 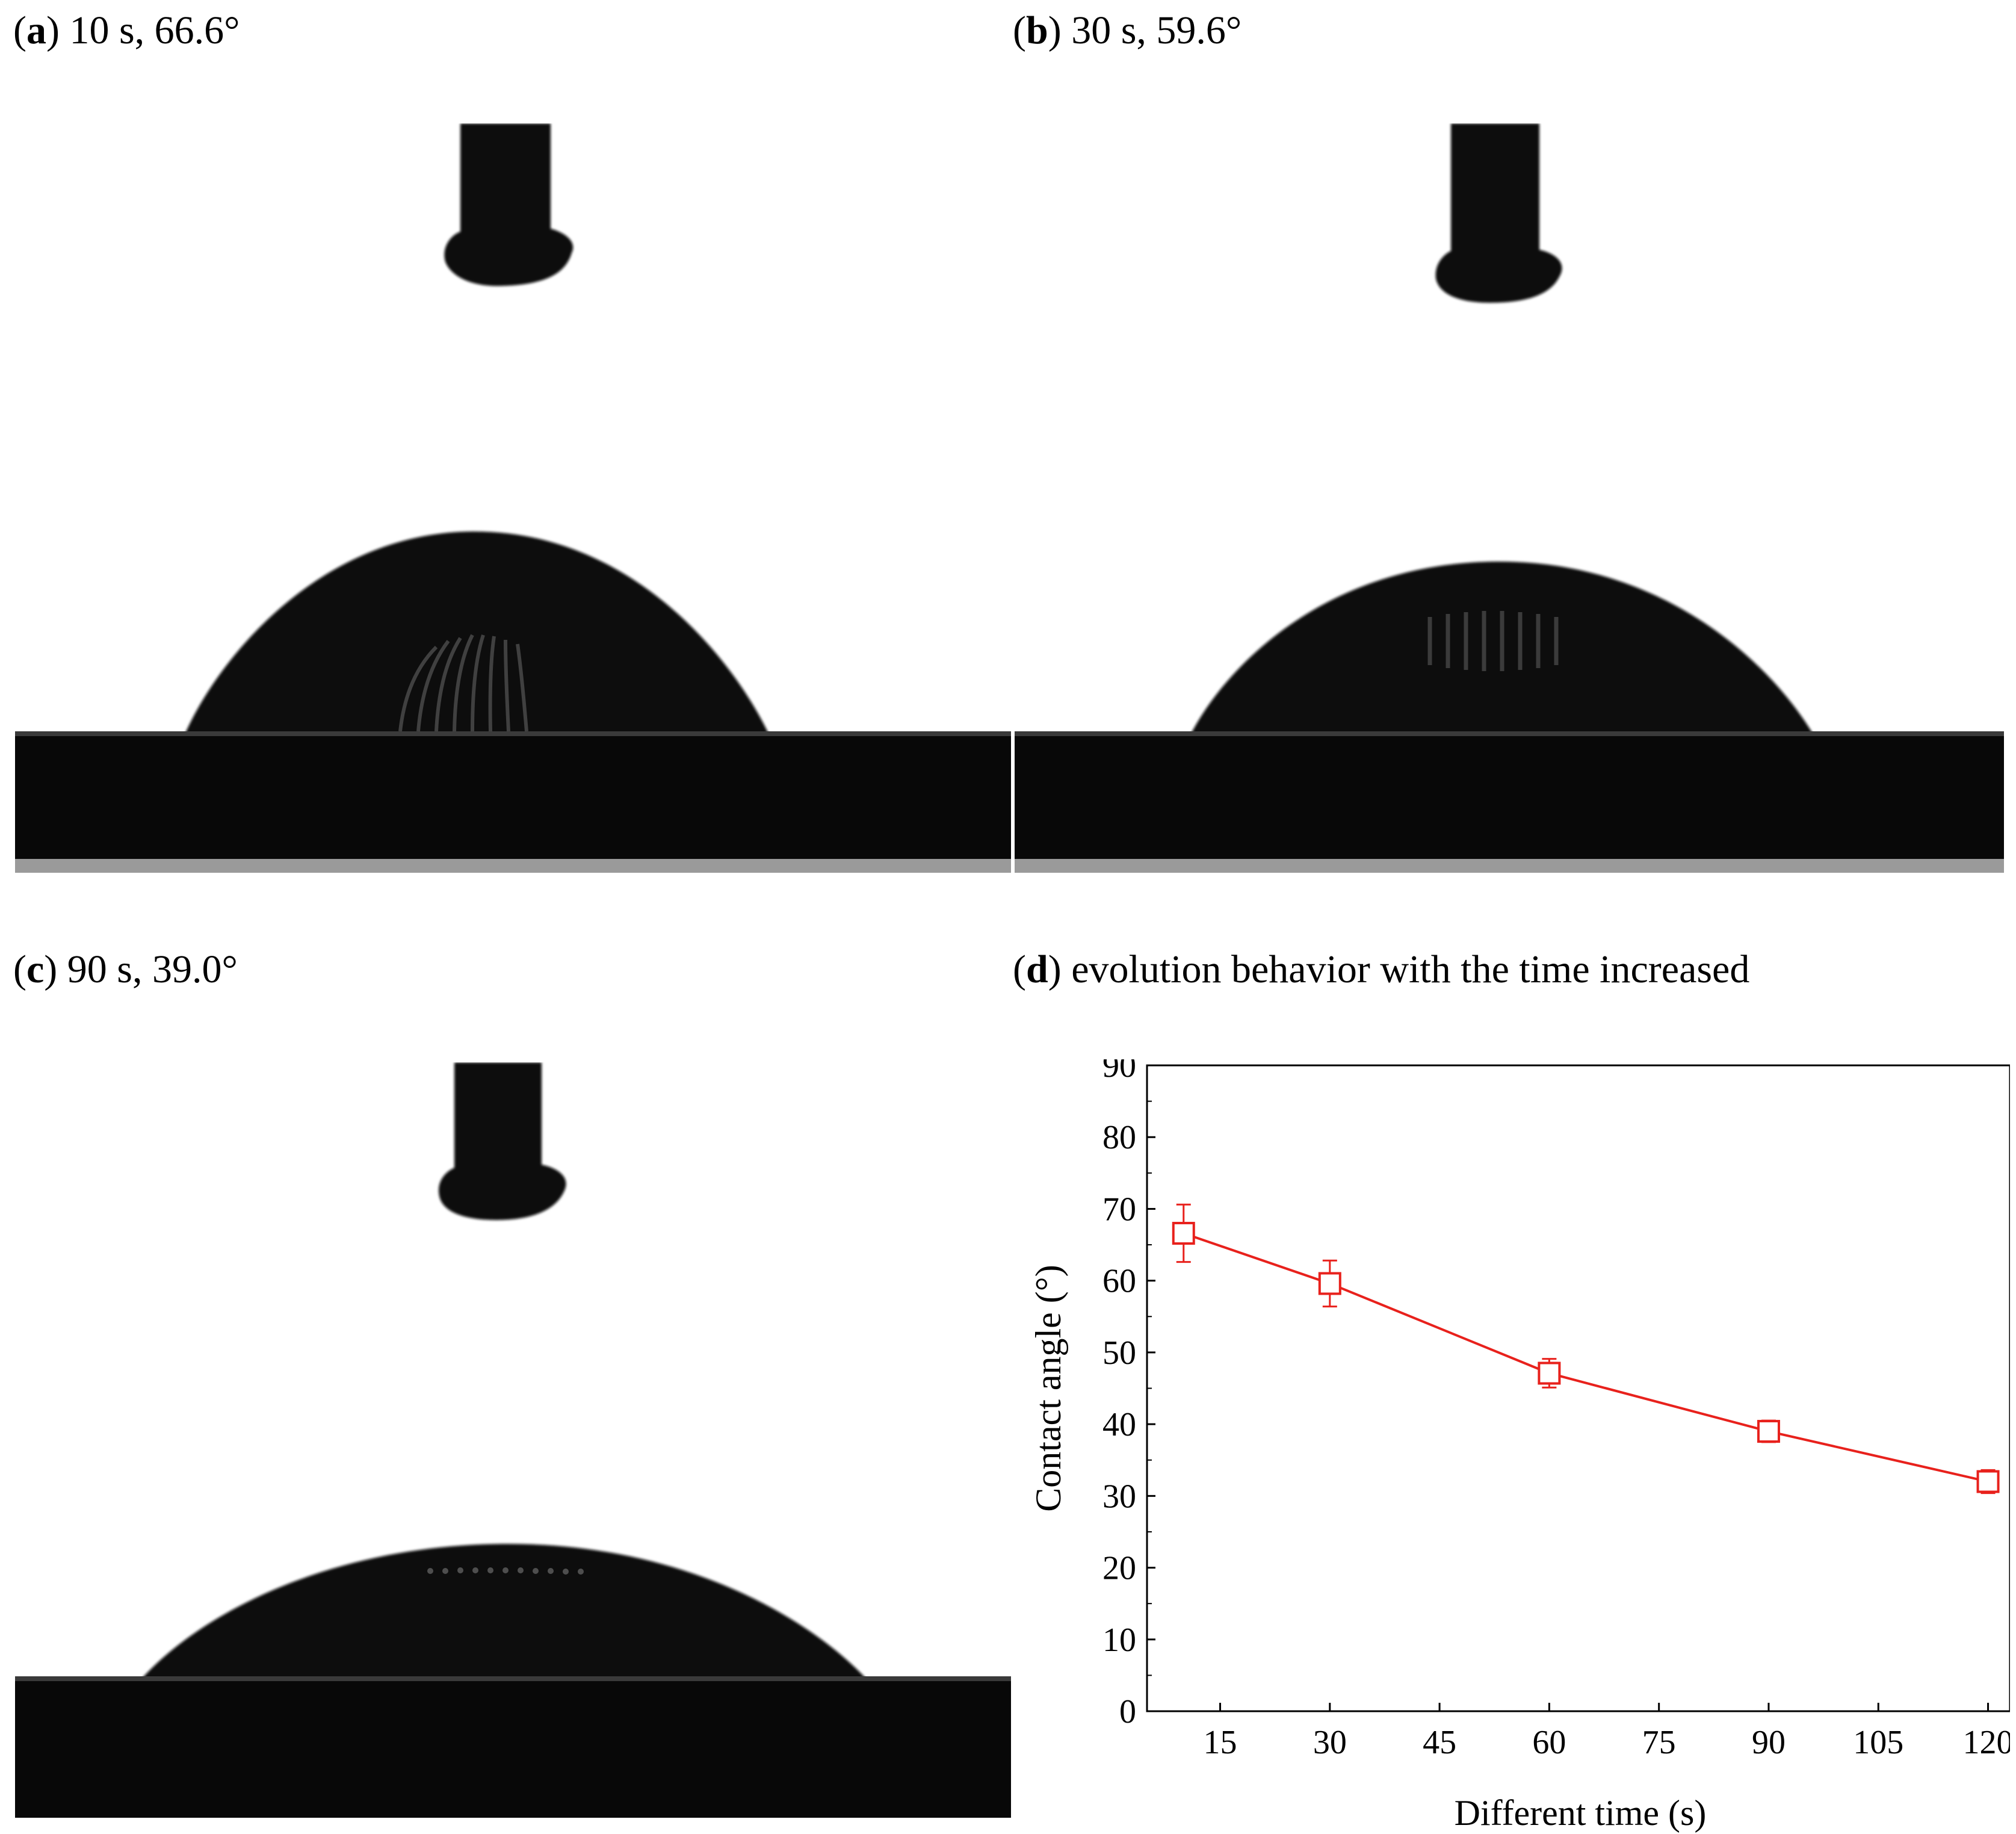 What do you see at coordinates (1581, 1813) in the screenshot?
I see `x-axis-title: Different time (s)` at bounding box center [1581, 1813].